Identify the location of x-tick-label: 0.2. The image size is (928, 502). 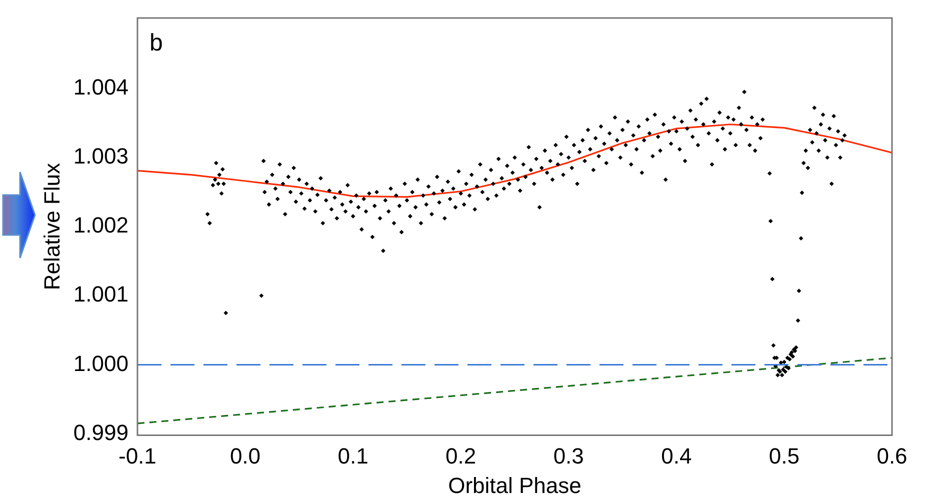
(461, 455).